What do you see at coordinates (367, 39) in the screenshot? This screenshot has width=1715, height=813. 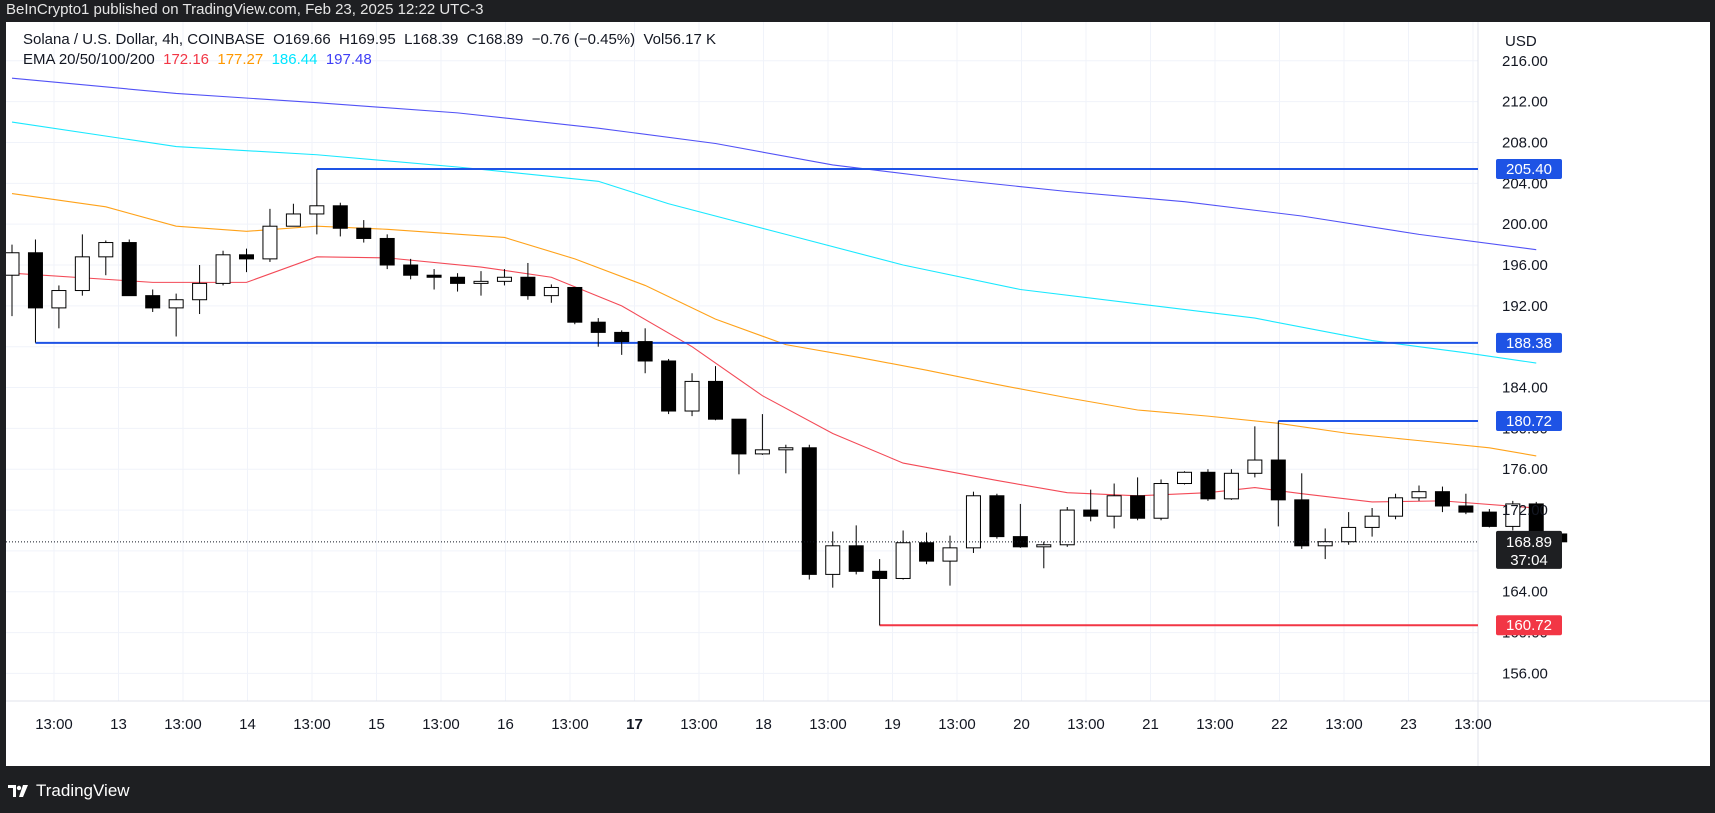 I see `ohlc-high: H169.95` at bounding box center [367, 39].